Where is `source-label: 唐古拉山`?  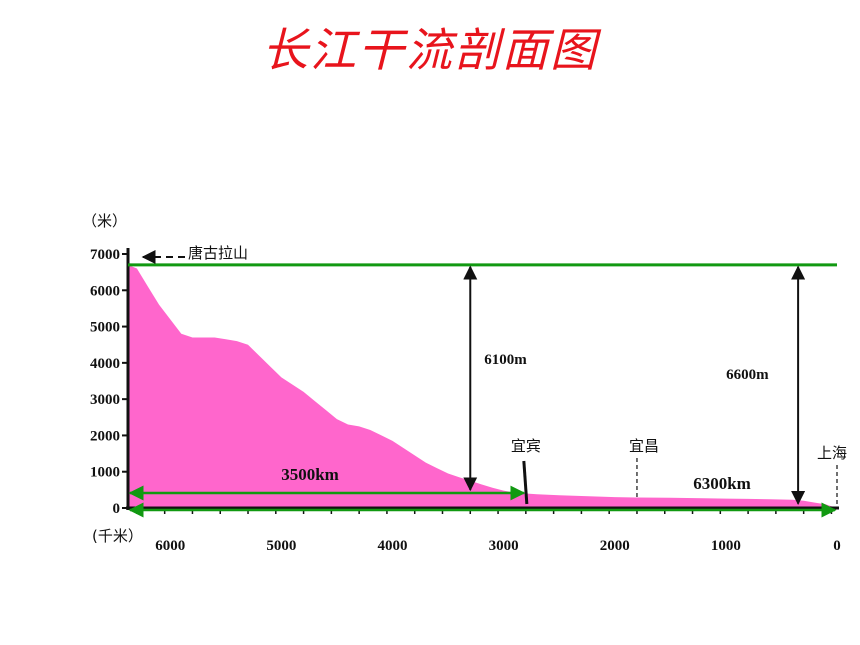
source-label: 唐古拉山 is located at coordinates (218, 253).